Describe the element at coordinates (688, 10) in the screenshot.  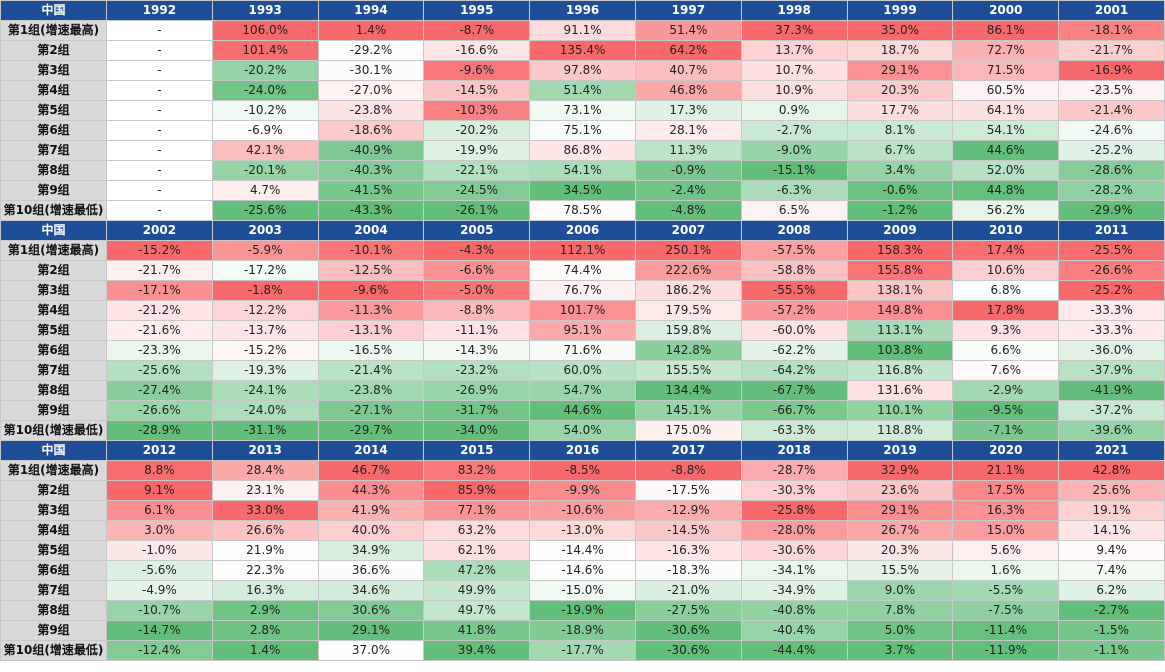
I see `year-header: 1997` at that location.